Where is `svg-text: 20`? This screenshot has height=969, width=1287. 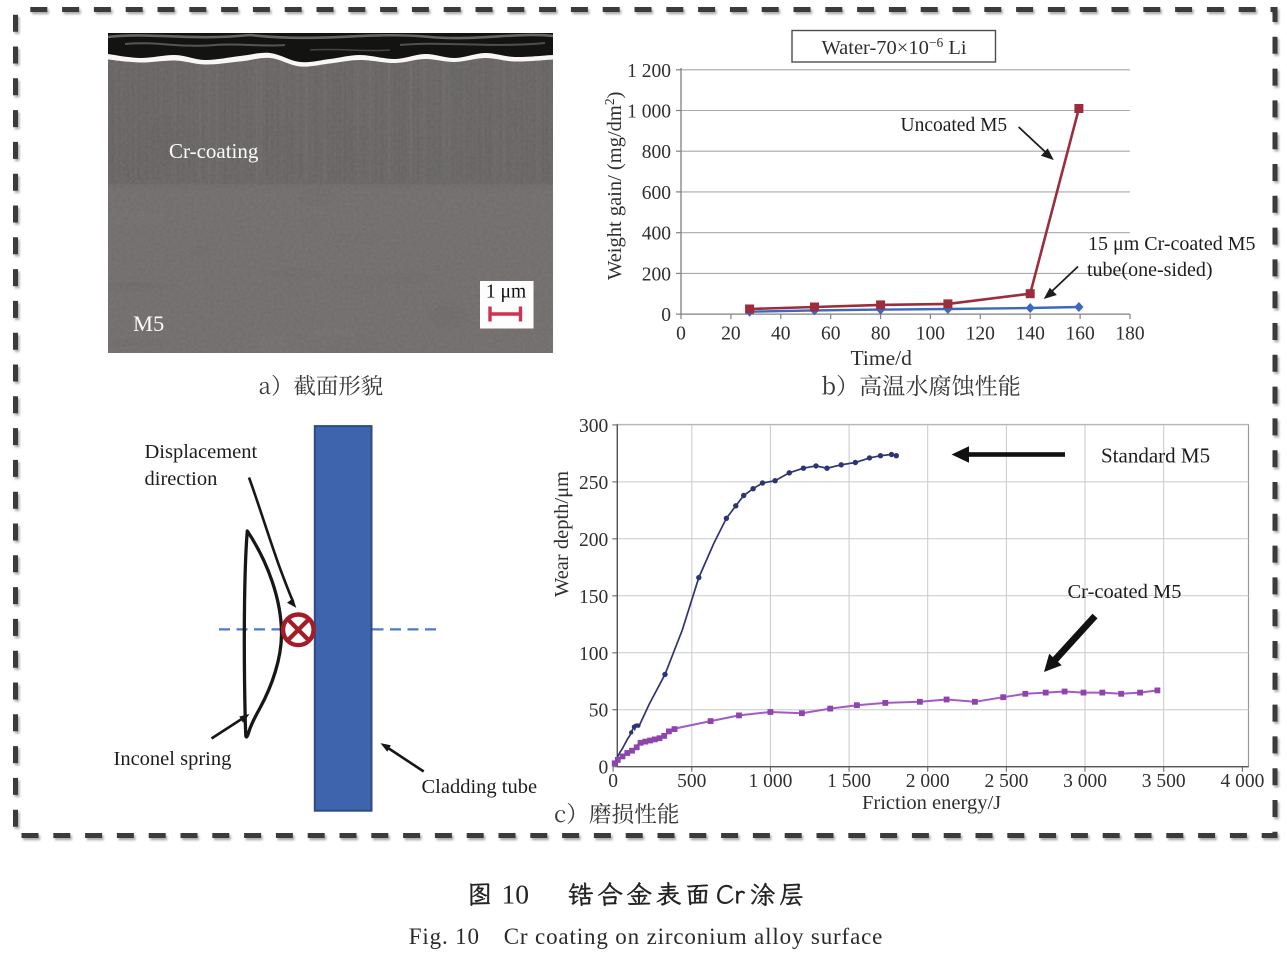
svg-text: 20 is located at coordinates (731, 334).